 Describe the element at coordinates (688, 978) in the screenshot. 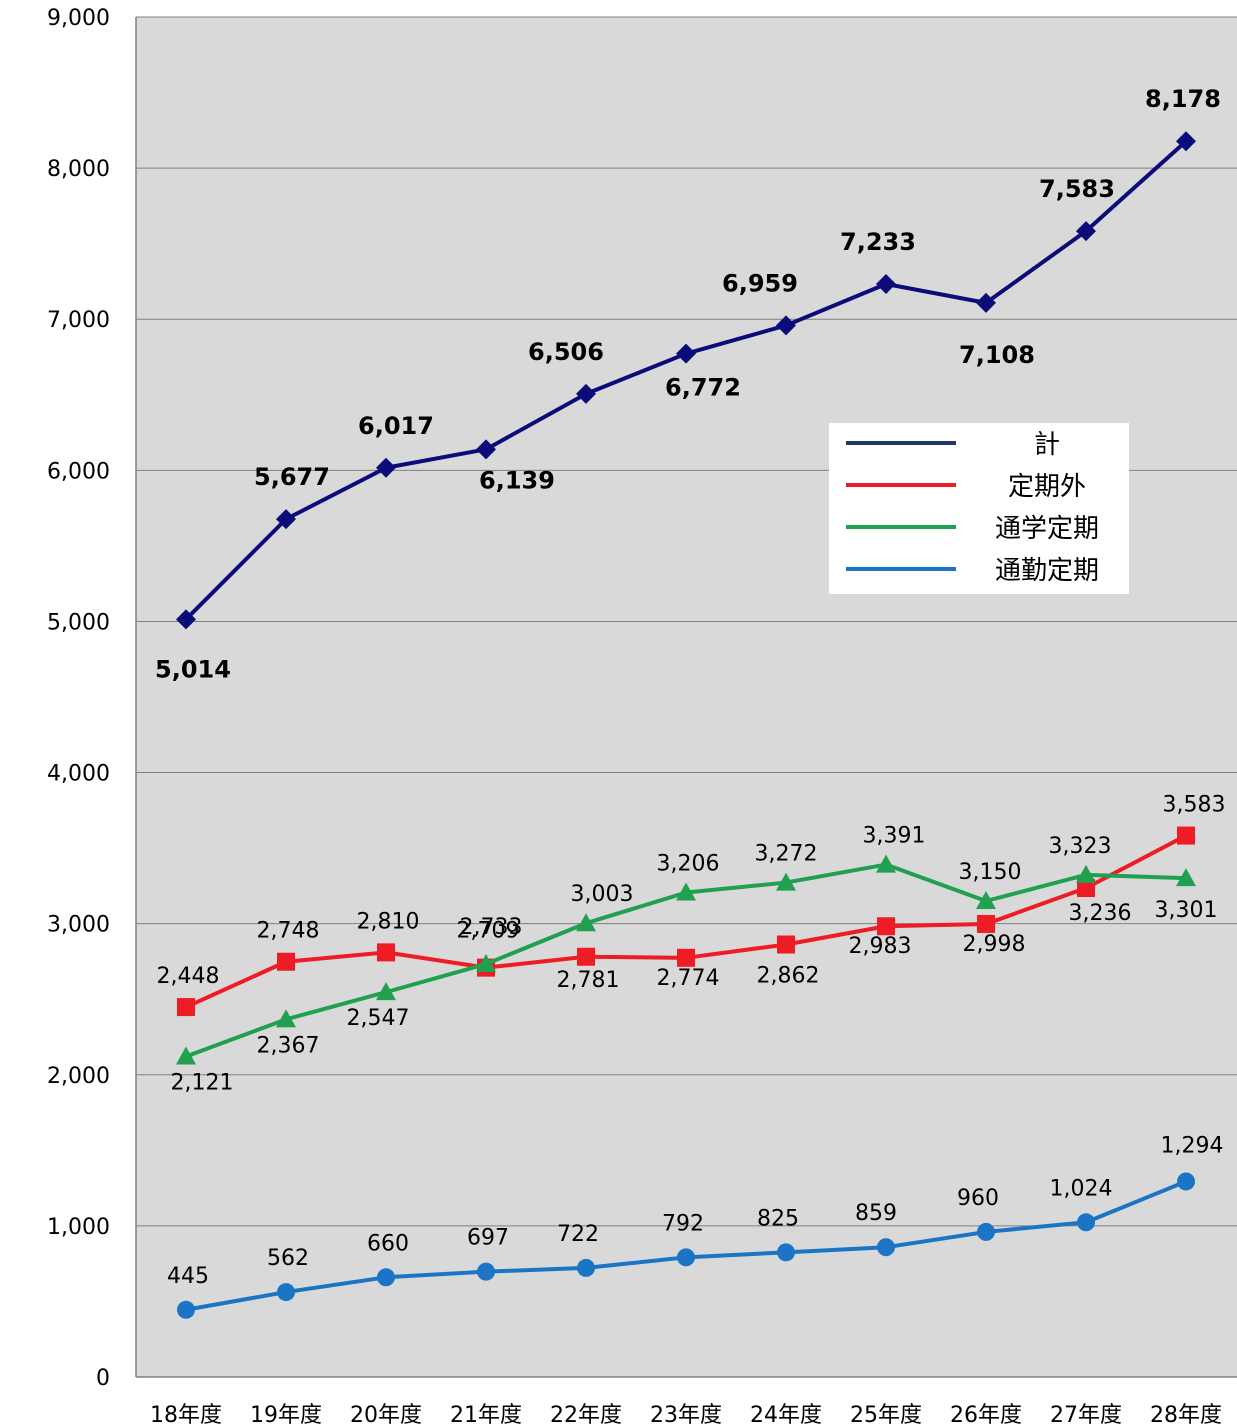

I see `data-label: 2,774` at that location.